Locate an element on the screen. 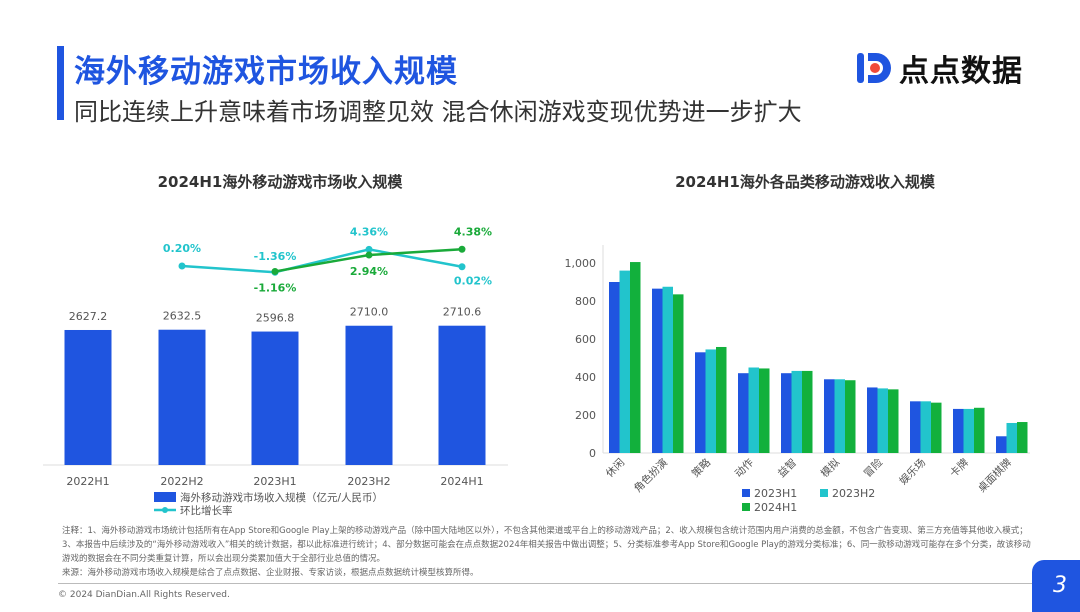 Image resolution: width=1080 pixels, height=612 pixels. line-value-label: 0.02% is located at coordinates (473, 281).